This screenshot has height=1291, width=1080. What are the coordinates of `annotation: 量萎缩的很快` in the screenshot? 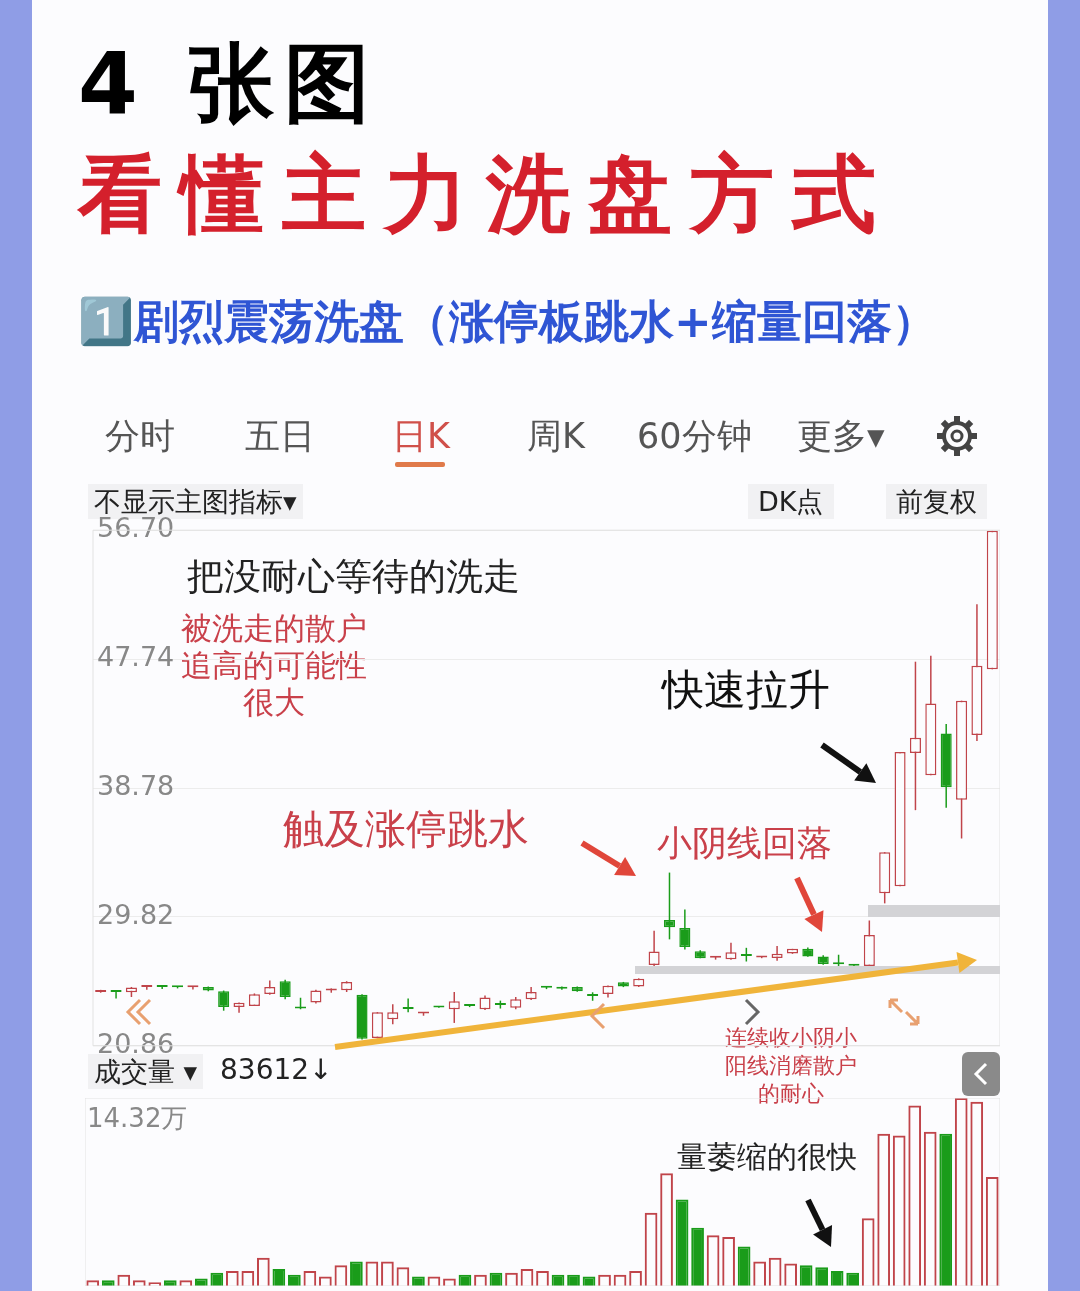 It's located at (767, 1157).